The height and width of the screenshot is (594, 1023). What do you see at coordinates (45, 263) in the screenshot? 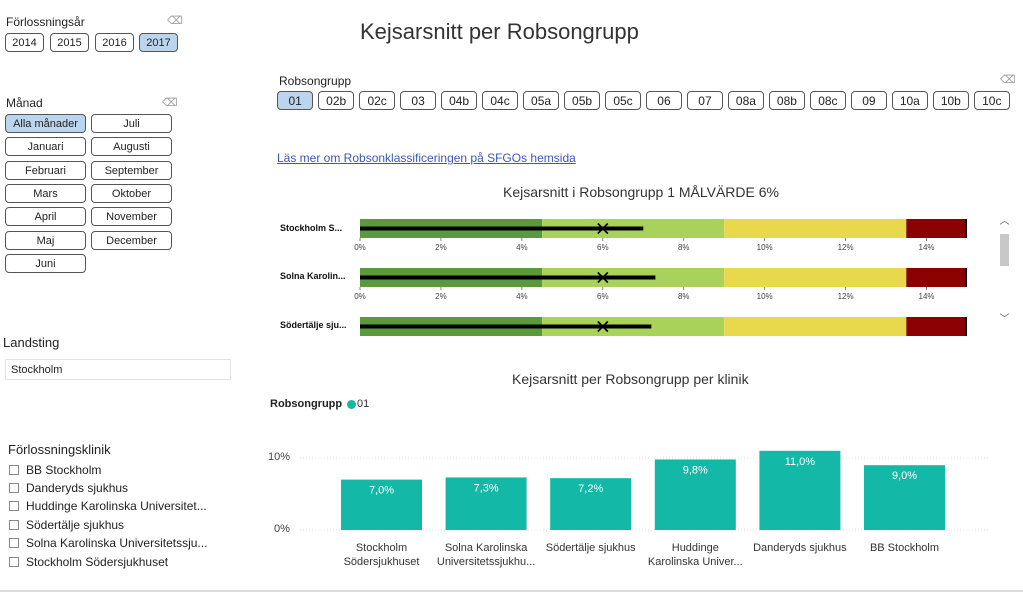
I see `month-option-juni: Juni` at bounding box center [45, 263].